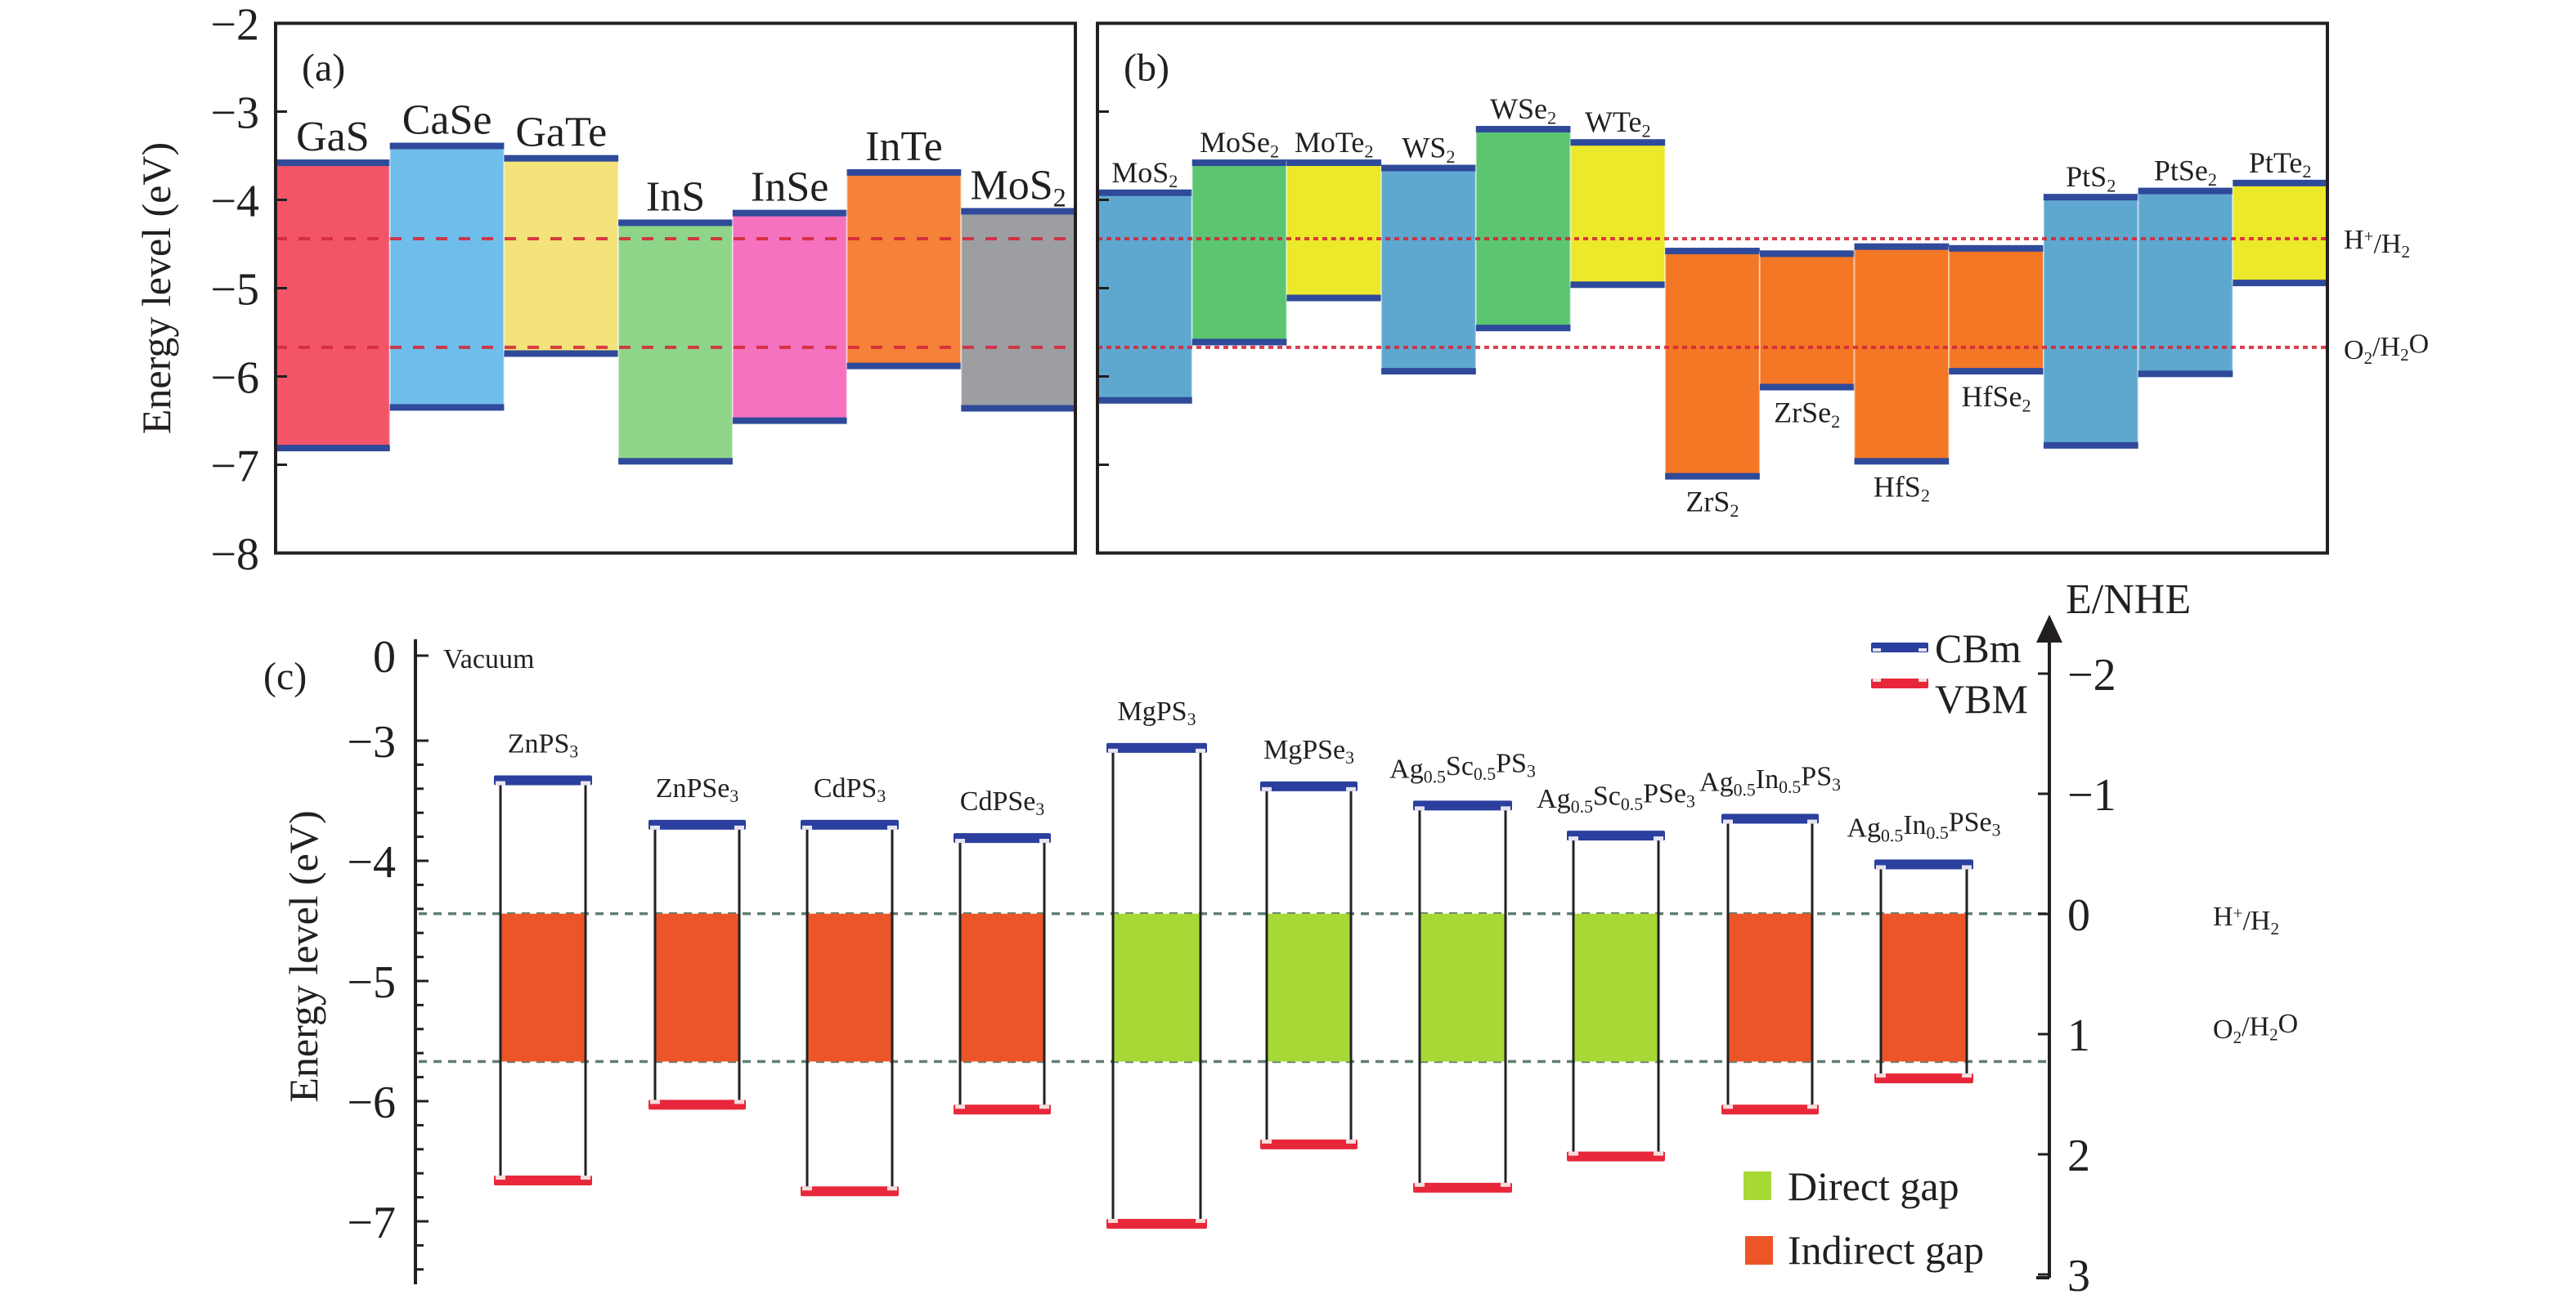 This screenshot has width=2576, height=1308. What do you see at coordinates (845, 788) in the screenshot?
I see `material-label-part: CdPS` at bounding box center [845, 788].